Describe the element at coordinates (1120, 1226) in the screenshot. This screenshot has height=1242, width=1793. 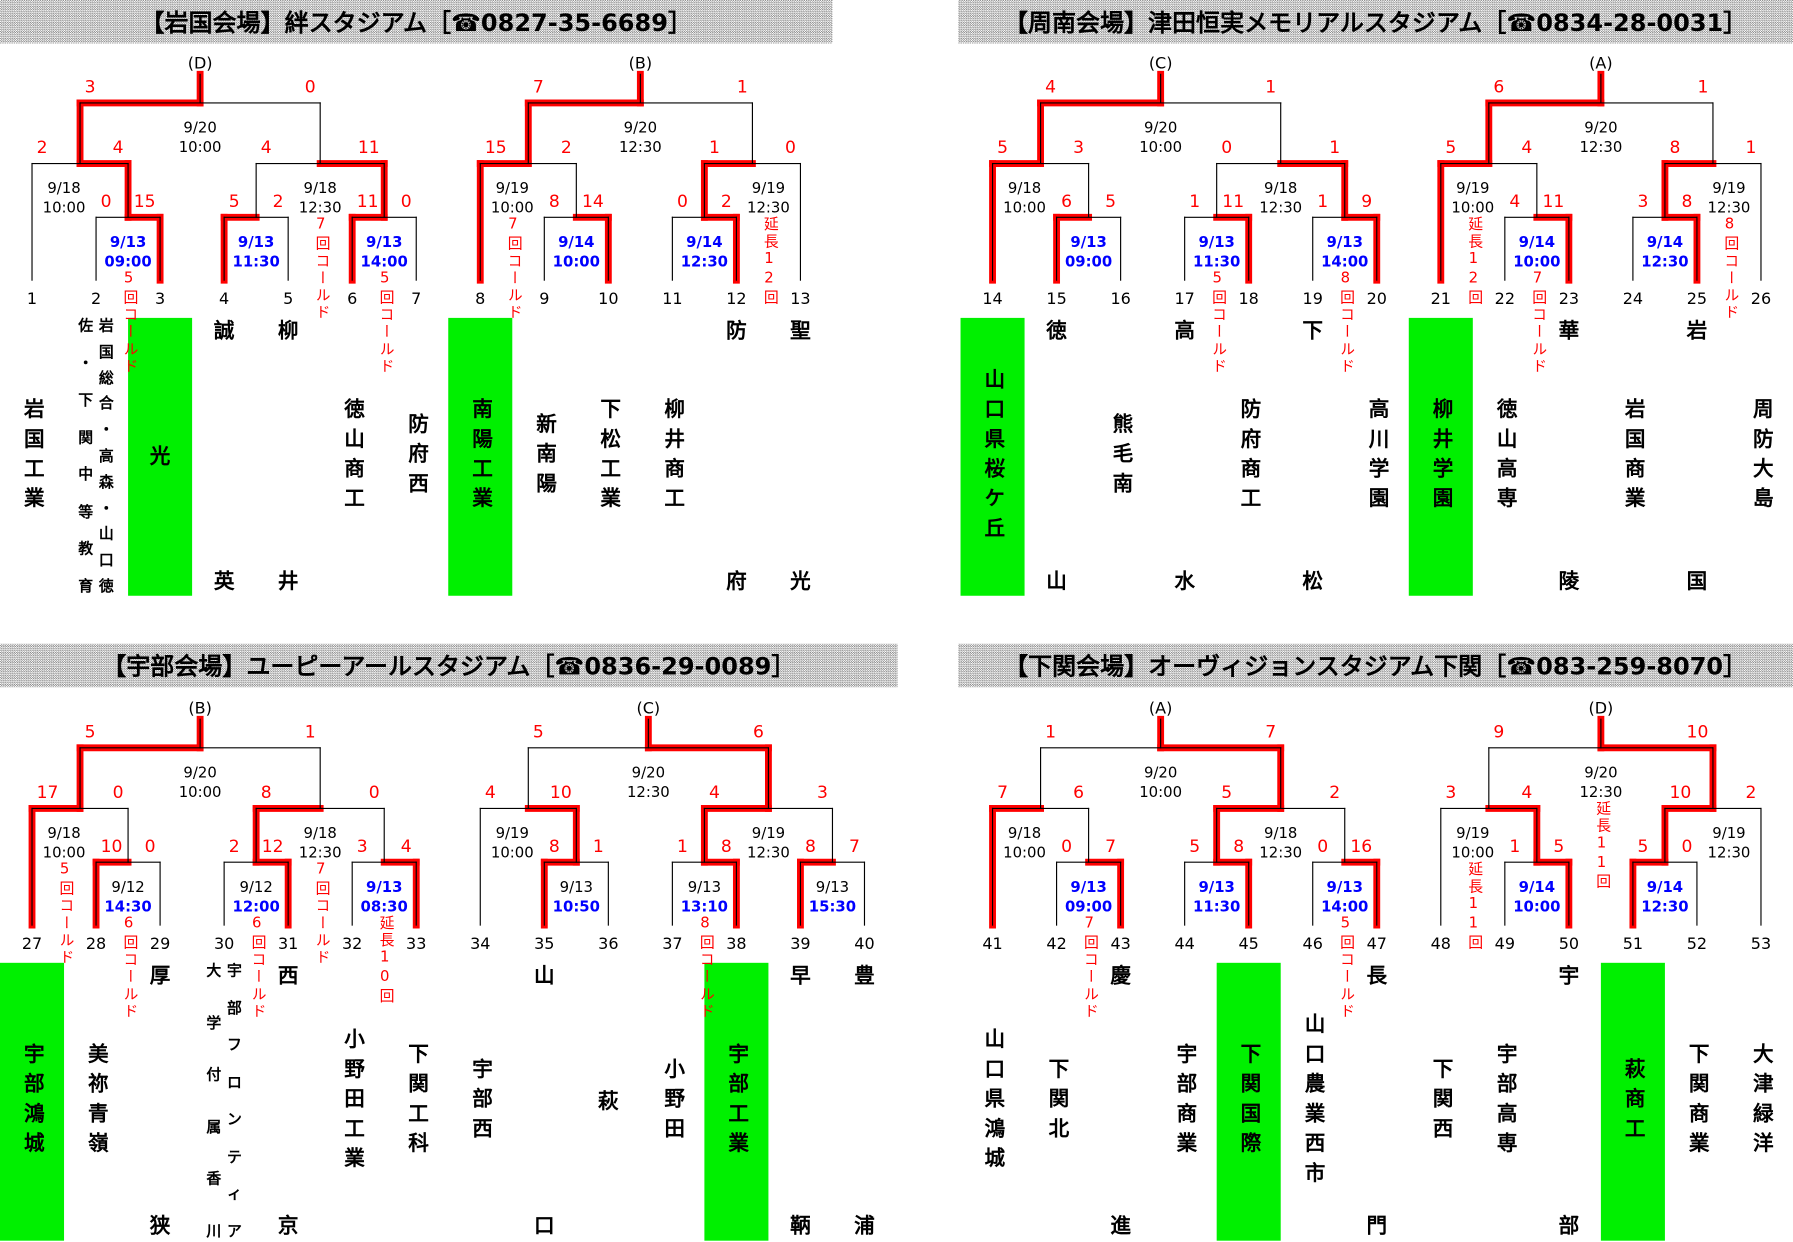
I see `team-name-char: 進` at that location.